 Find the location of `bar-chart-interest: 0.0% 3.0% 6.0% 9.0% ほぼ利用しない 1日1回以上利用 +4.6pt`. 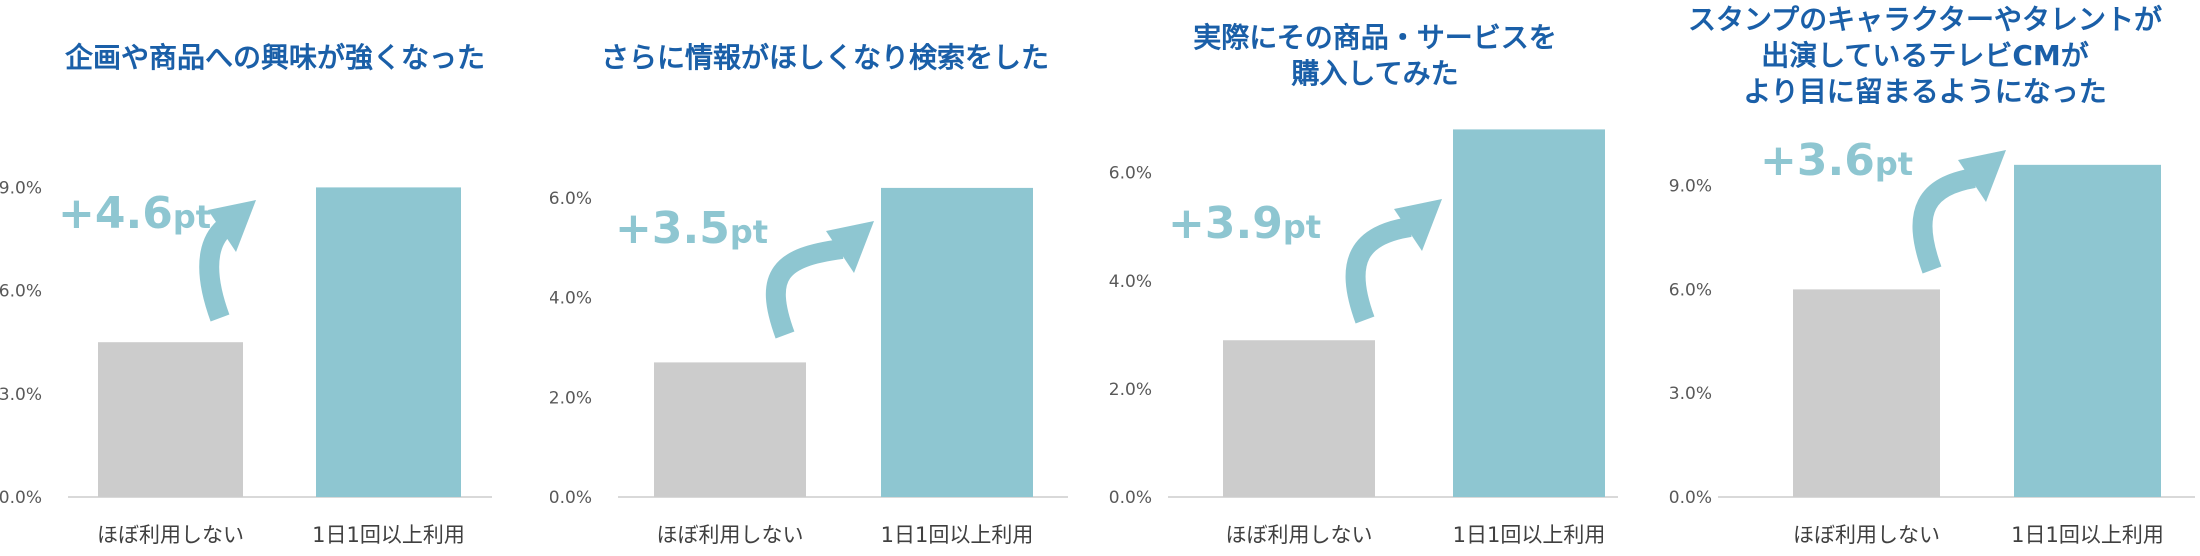

bar-chart-interest: 0.0% 3.0% 6.0% 9.0% ほぼ利用しない 1日1回以上利用 +4.6pt is located at coordinates (246, 362).